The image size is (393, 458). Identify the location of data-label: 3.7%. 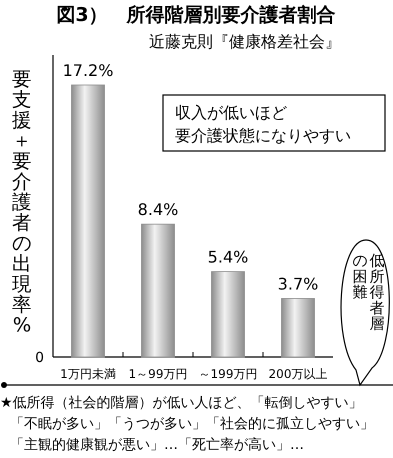
(298, 284).